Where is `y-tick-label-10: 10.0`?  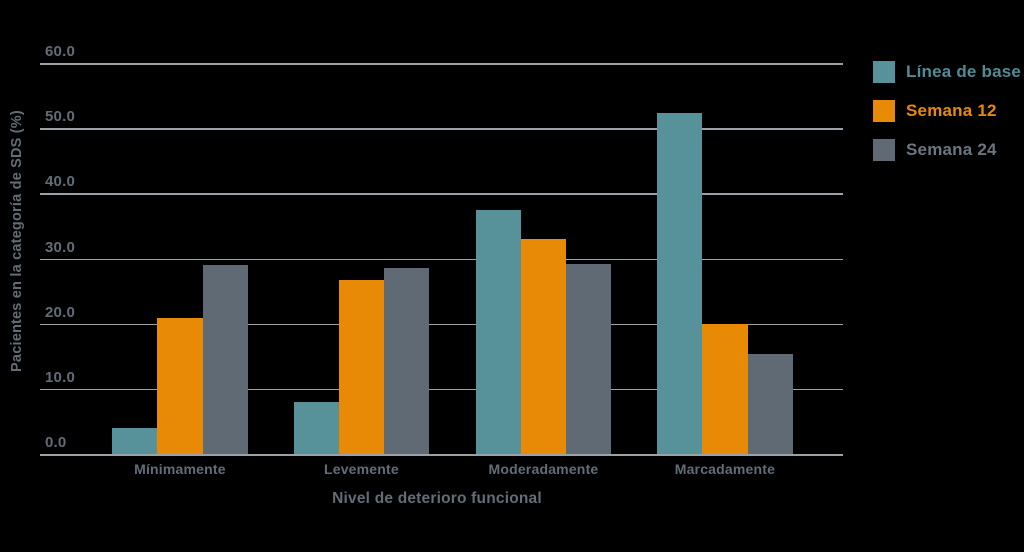
y-tick-label-10: 10.0 is located at coordinates (60, 377).